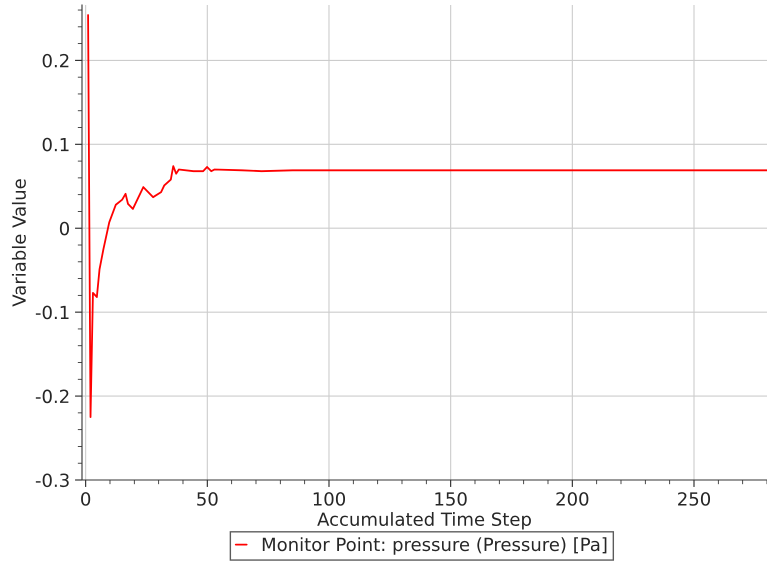 Image resolution: width=767 pixels, height=572 pixels. What do you see at coordinates (52, 313) in the screenshot?
I see `y-tick-label: -0.1` at bounding box center [52, 313].